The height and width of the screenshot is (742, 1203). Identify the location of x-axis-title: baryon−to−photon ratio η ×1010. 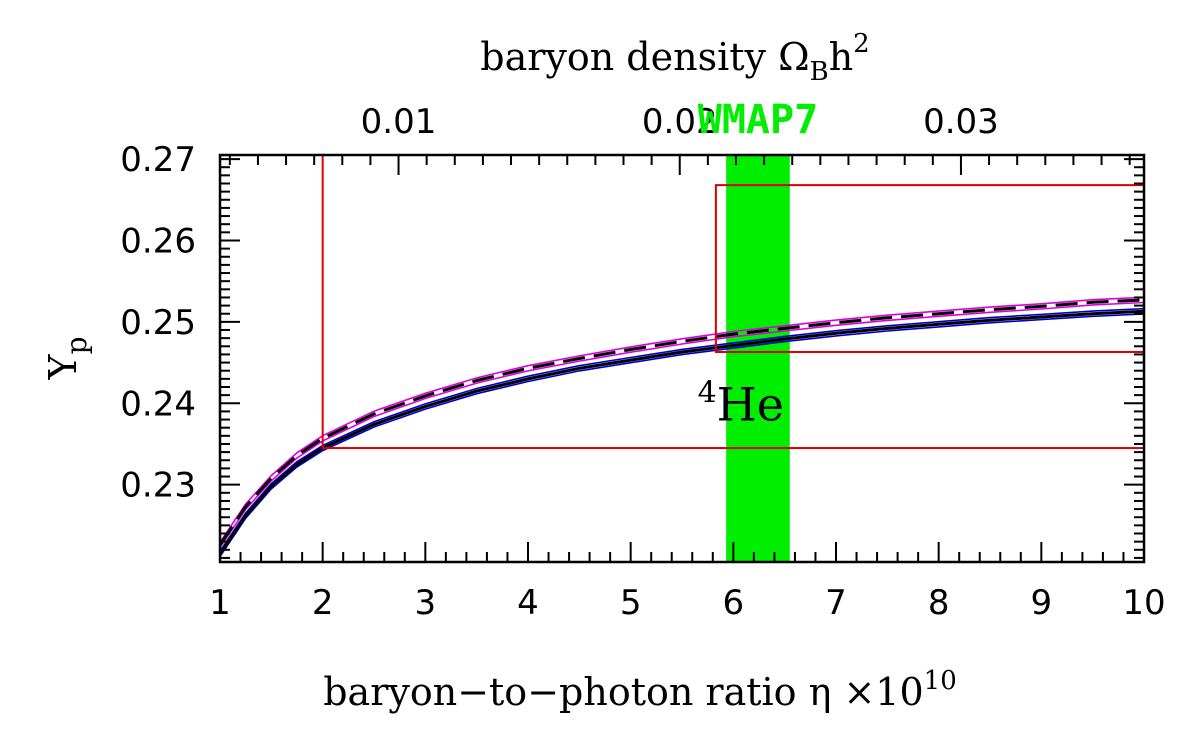
(640, 690).